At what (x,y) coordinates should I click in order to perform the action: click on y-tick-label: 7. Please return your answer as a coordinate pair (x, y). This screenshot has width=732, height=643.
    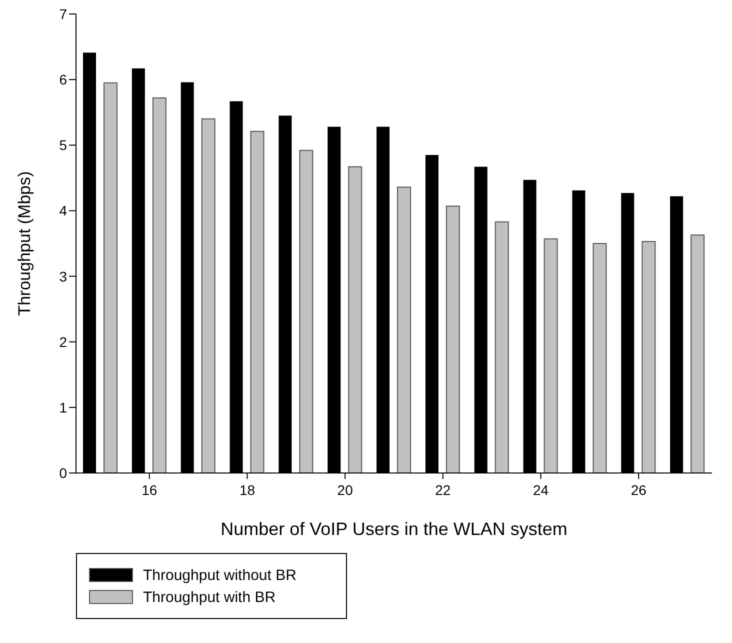
    Looking at the image, I should click on (63, 14).